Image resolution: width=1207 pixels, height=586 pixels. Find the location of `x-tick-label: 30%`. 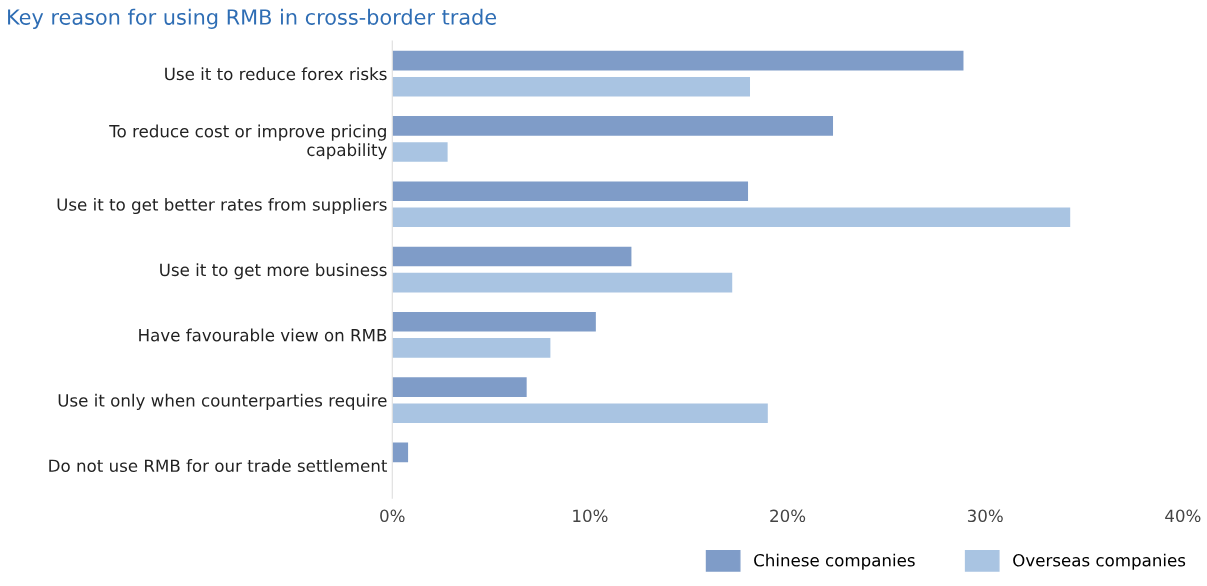

x-tick-label: 30% is located at coordinates (985, 516).